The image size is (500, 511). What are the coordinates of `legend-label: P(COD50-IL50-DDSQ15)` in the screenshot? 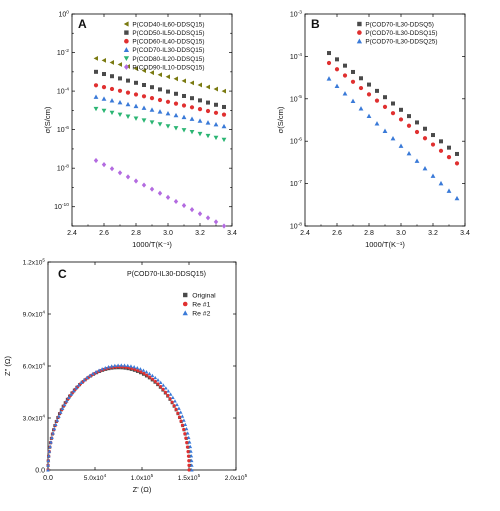 It's located at (168, 33).